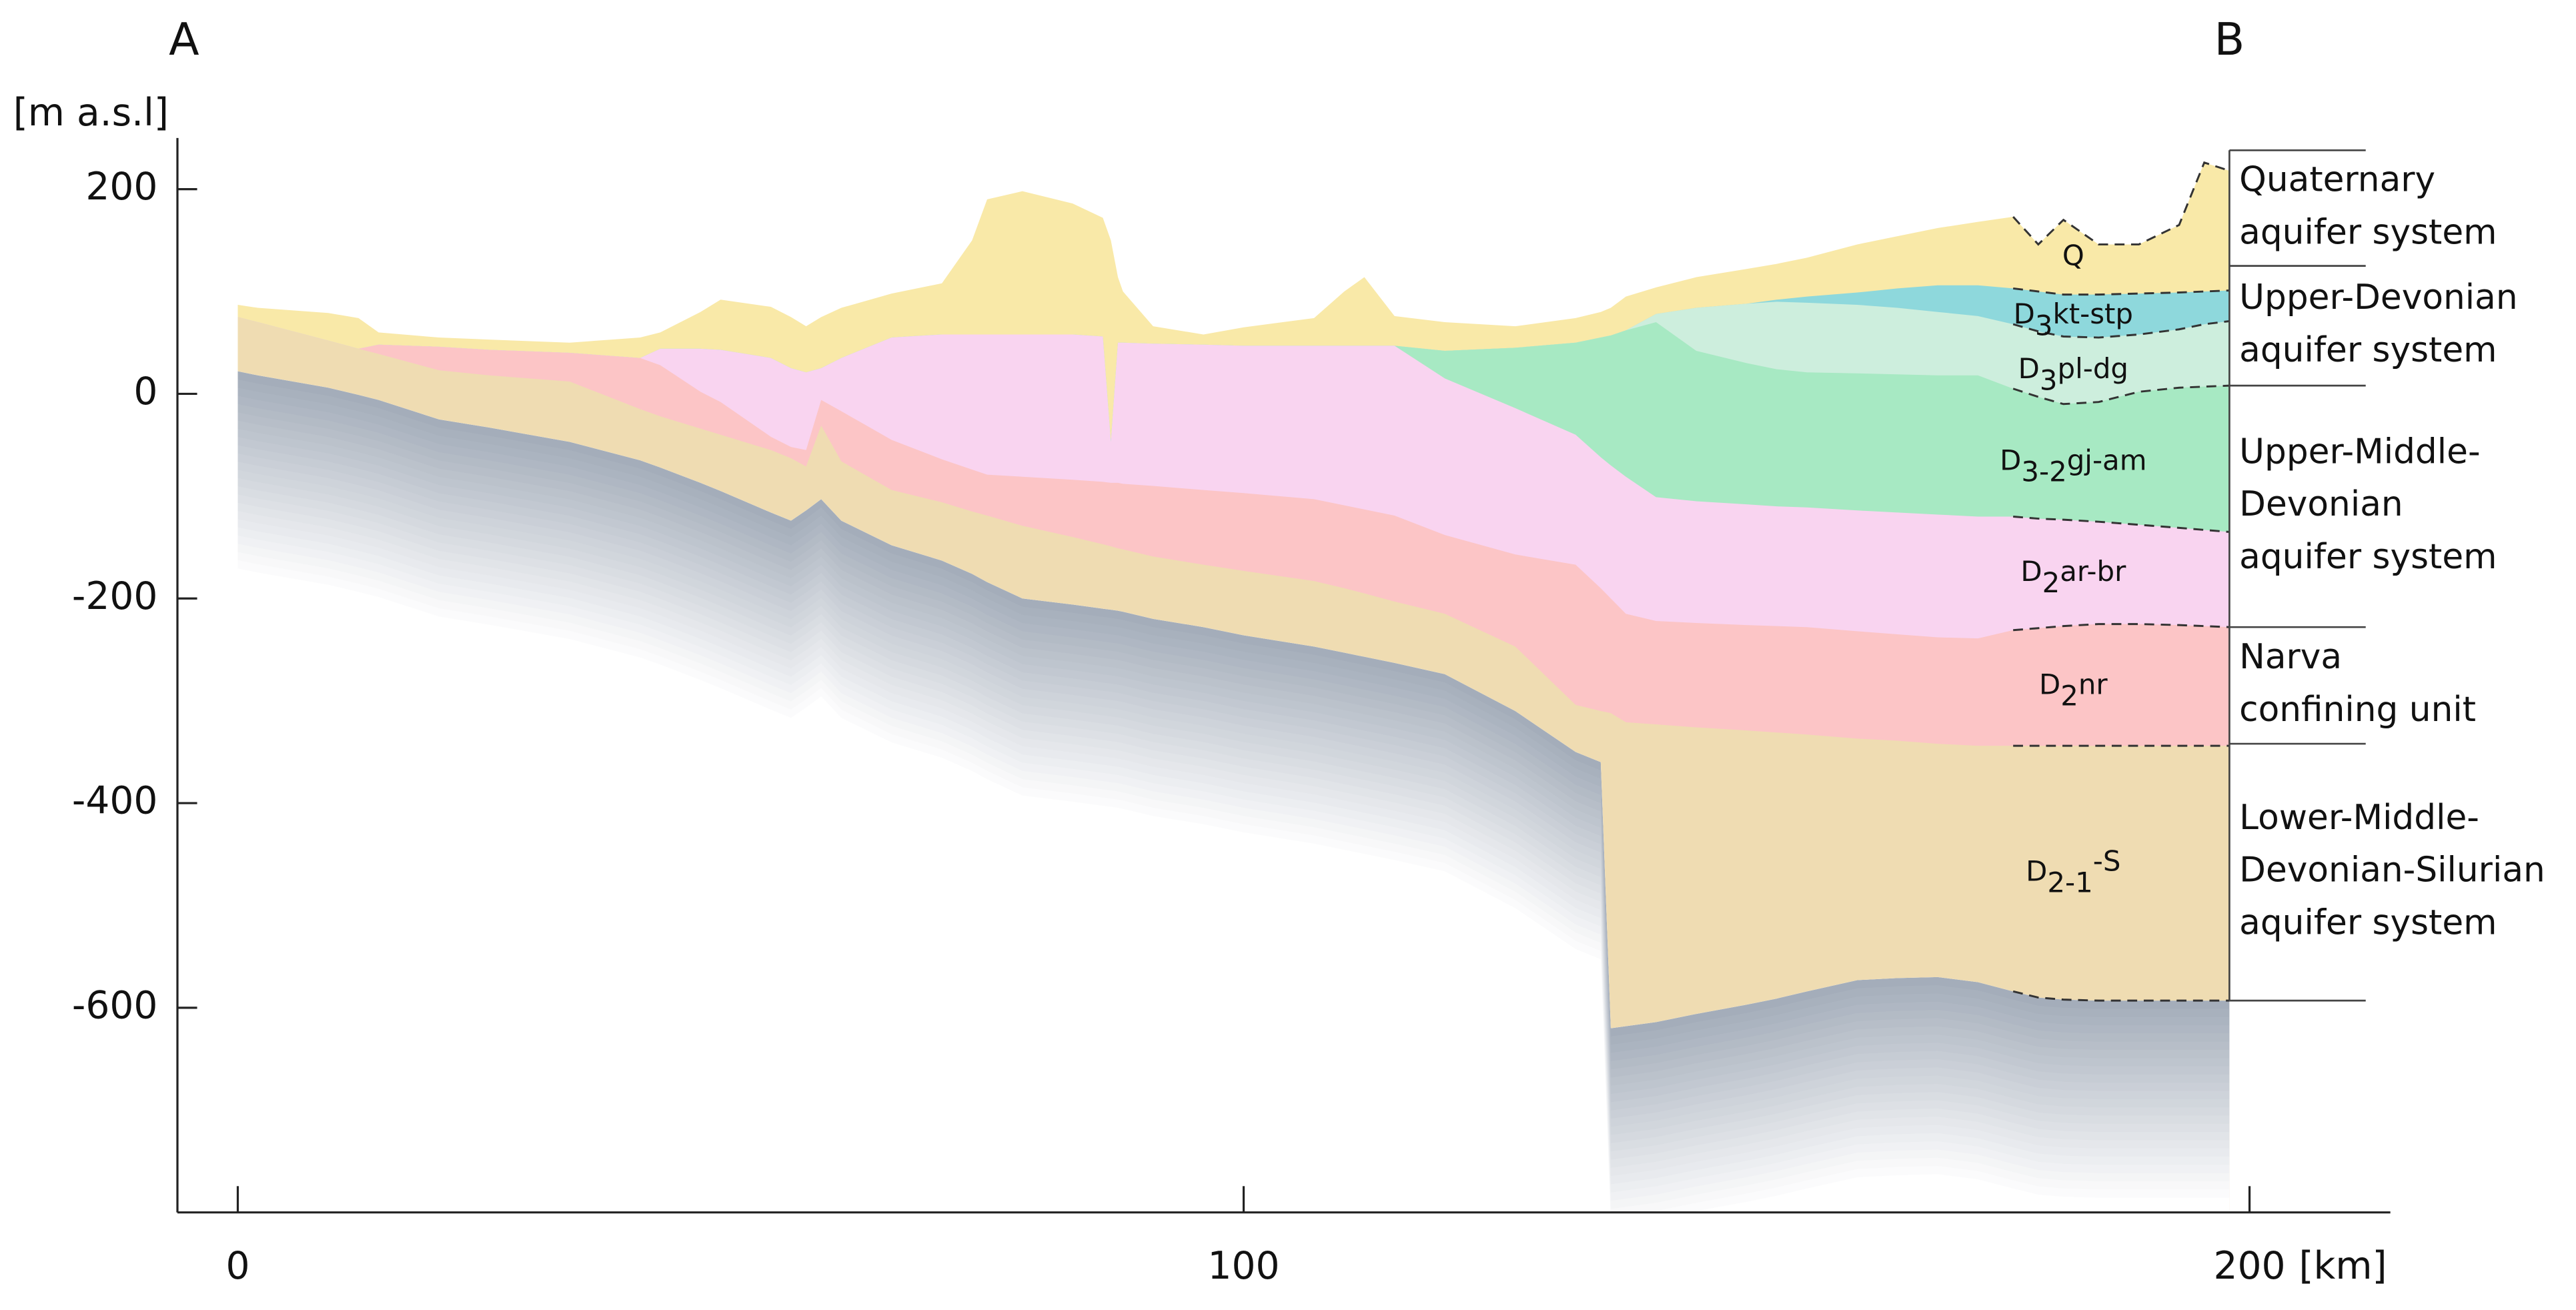  Describe the element at coordinates (2229, 39) in the screenshot. I see `section-end: B` at that location.